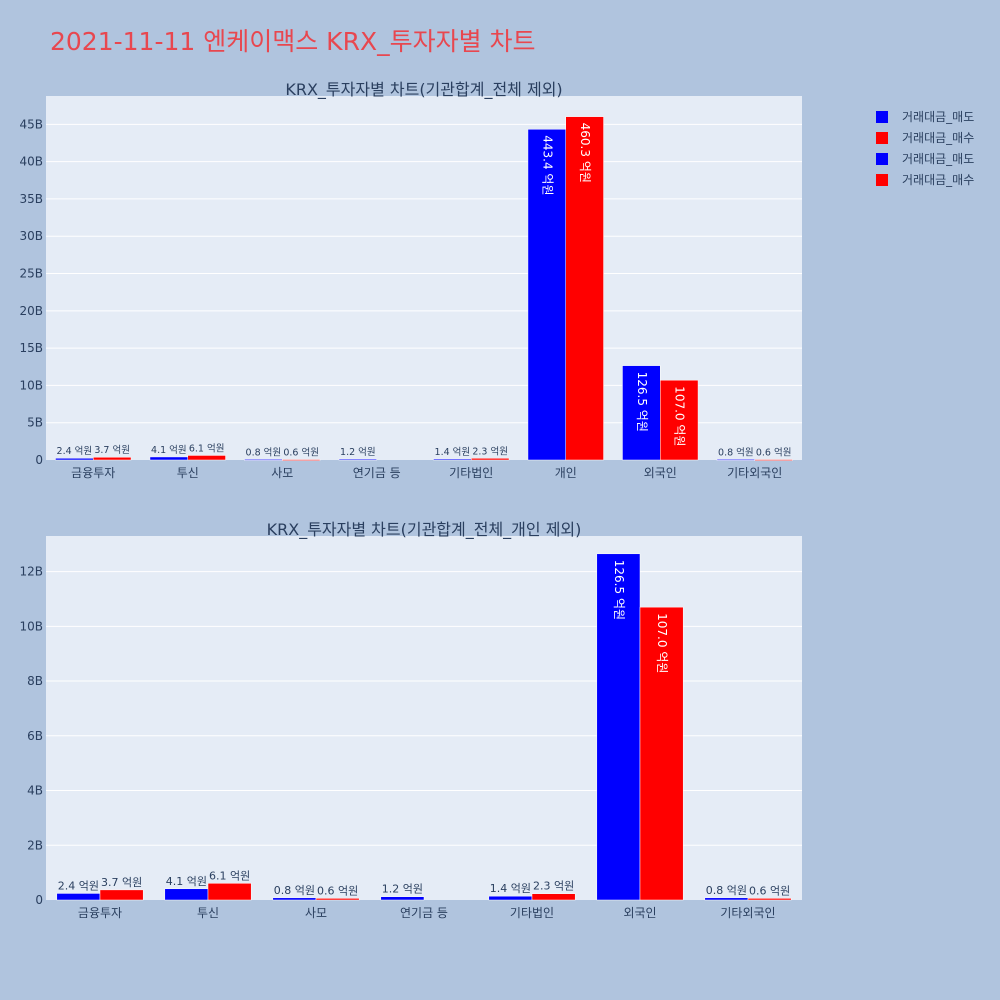 Image resolution: width=1000 pixels, height=1000 pixels. I want to click on y-tick-label: 2B, so click(35, 845).